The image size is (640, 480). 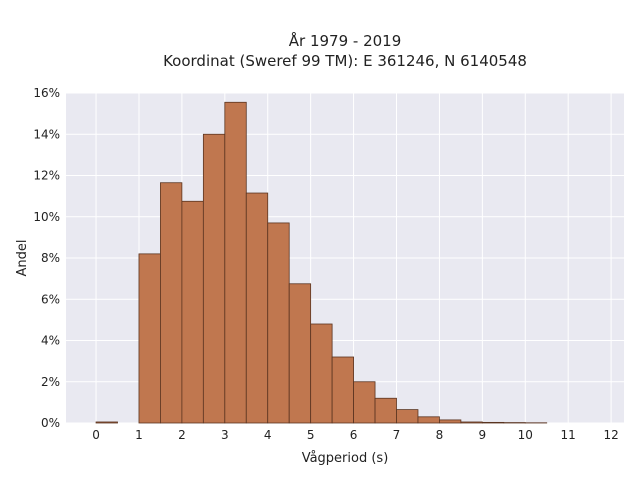 What do you see at coordinates (139, 435) in the screenshot?
I see `x-tick-label: 1` at bounding box center [139, 435].